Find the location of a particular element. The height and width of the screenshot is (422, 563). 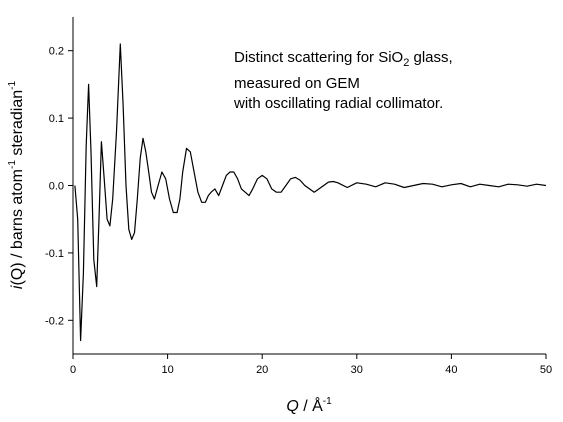

x-axis-title: Q / Å-1 is located at coordinates (309, 405).